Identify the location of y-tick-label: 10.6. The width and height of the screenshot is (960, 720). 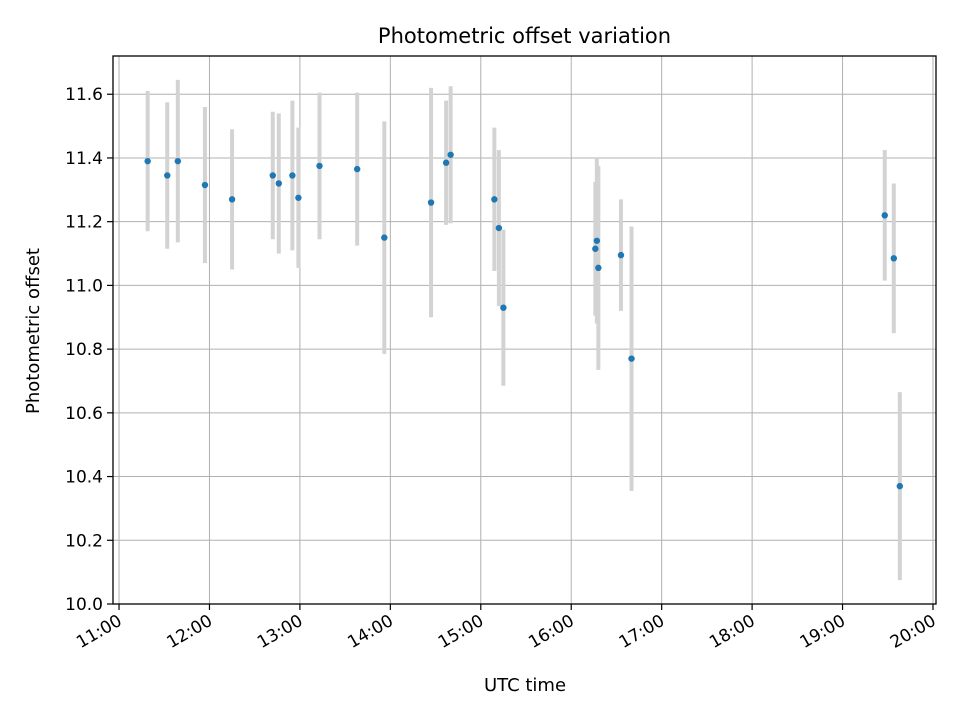
(84, 414).